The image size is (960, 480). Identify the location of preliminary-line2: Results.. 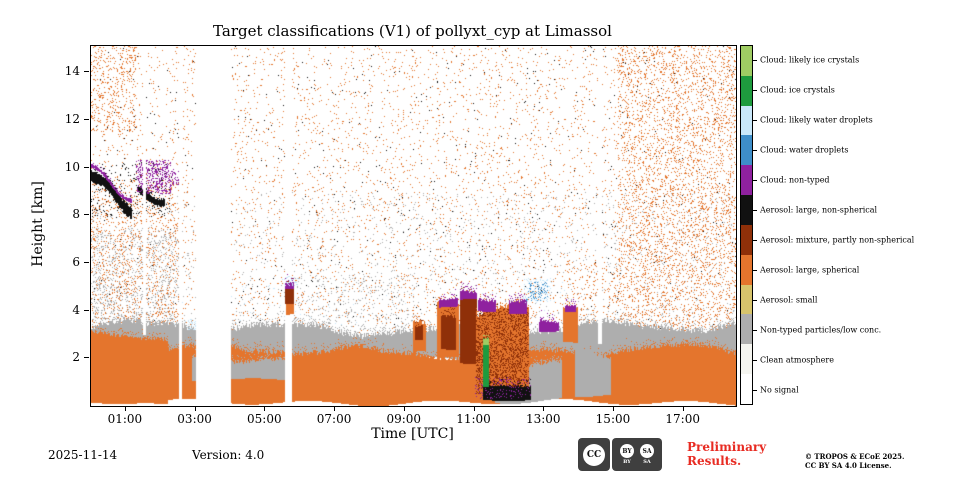
(714, 461).